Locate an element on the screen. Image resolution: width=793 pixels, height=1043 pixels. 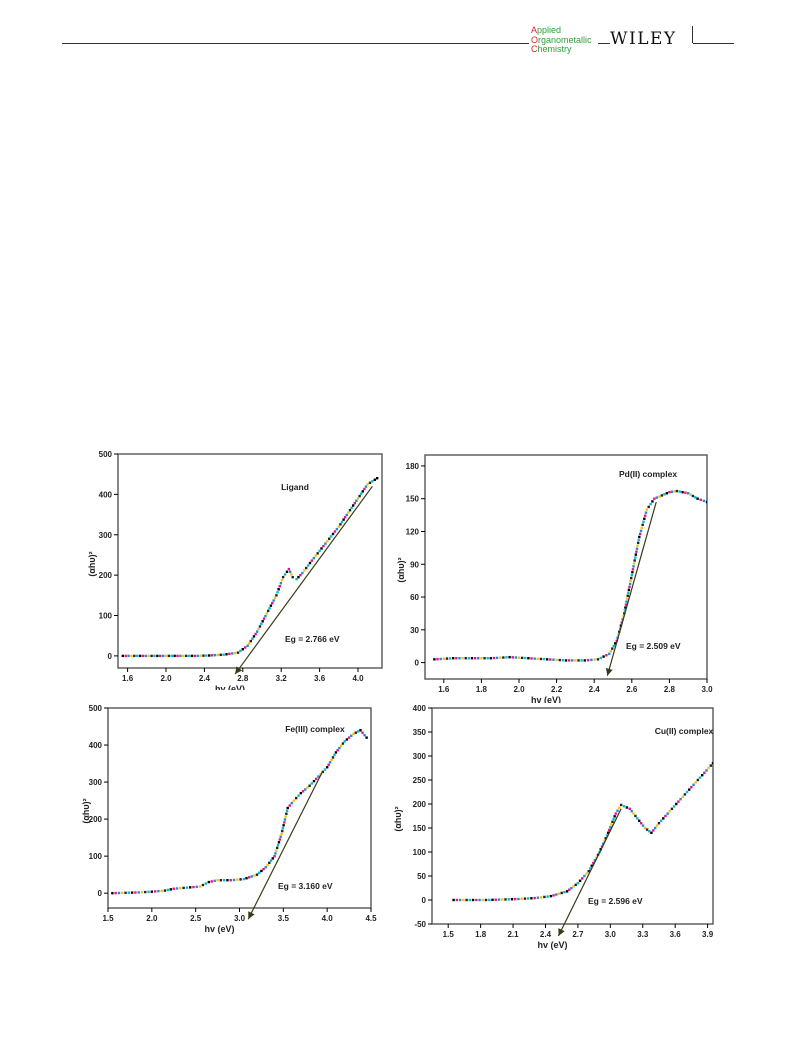
band-gap-annotation: Eg = 3.160 eV is located at coordinates (305, 886).